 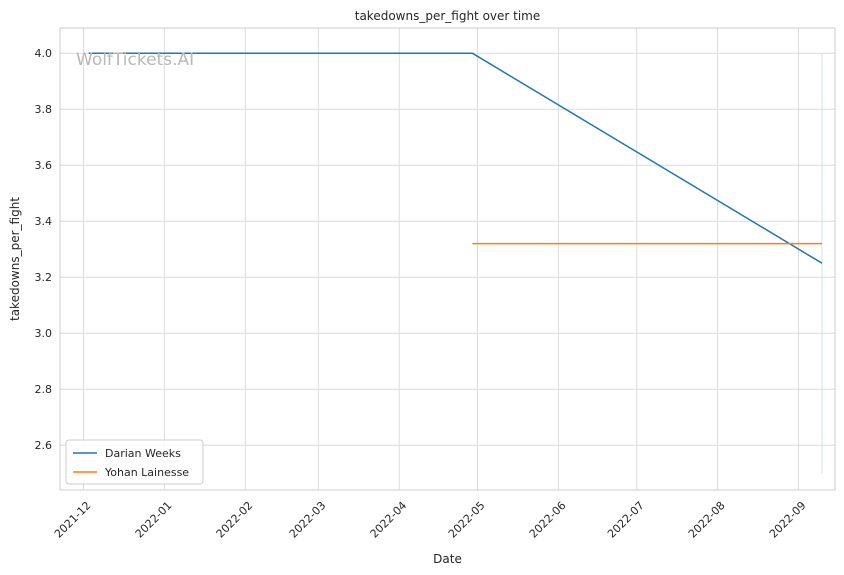 I want to click on x-tick-label: 2022-09, so click(x=788, y=520).